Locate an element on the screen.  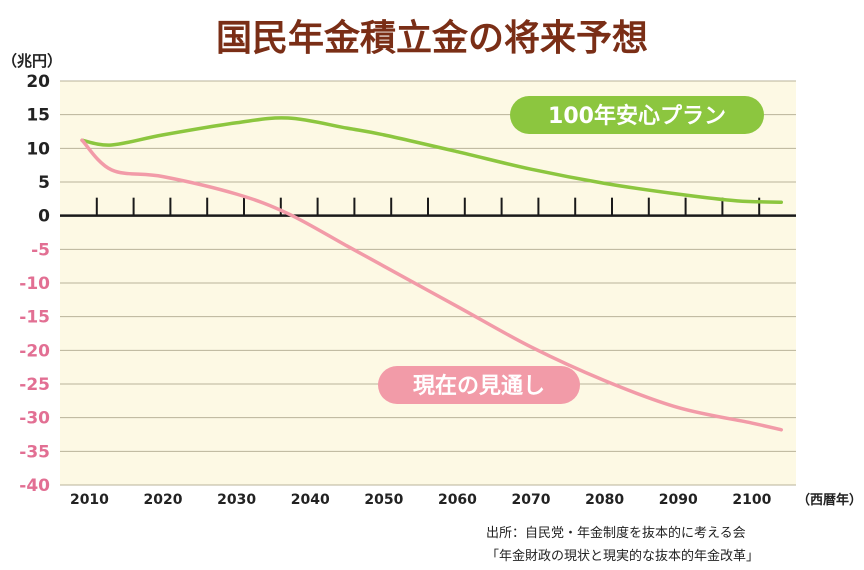
y-tick-label-12: -40 is located at coordinates (34, 486).